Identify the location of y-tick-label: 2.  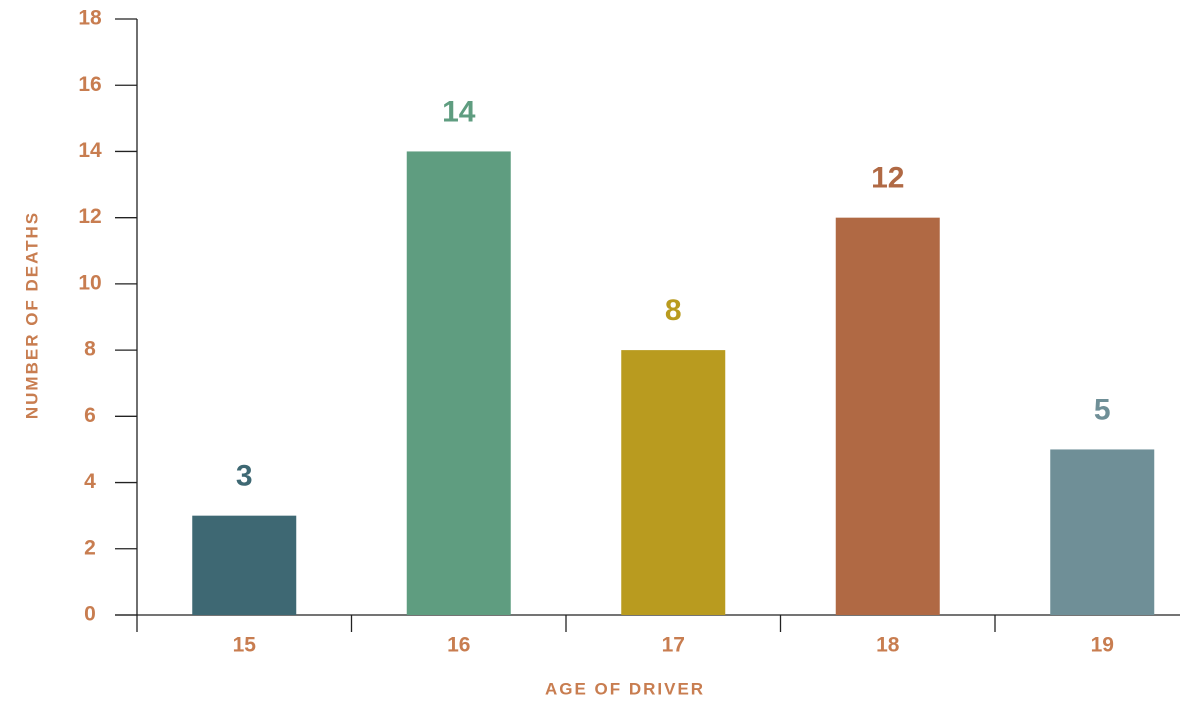
(90, 547).